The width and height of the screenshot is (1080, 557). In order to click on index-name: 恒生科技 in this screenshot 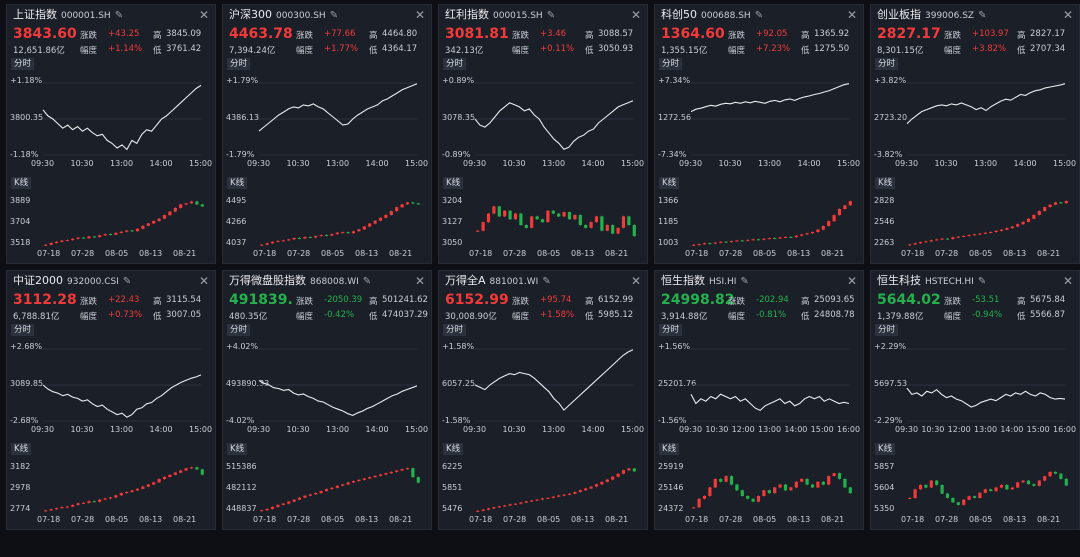, I will do `click(899, 280)`.